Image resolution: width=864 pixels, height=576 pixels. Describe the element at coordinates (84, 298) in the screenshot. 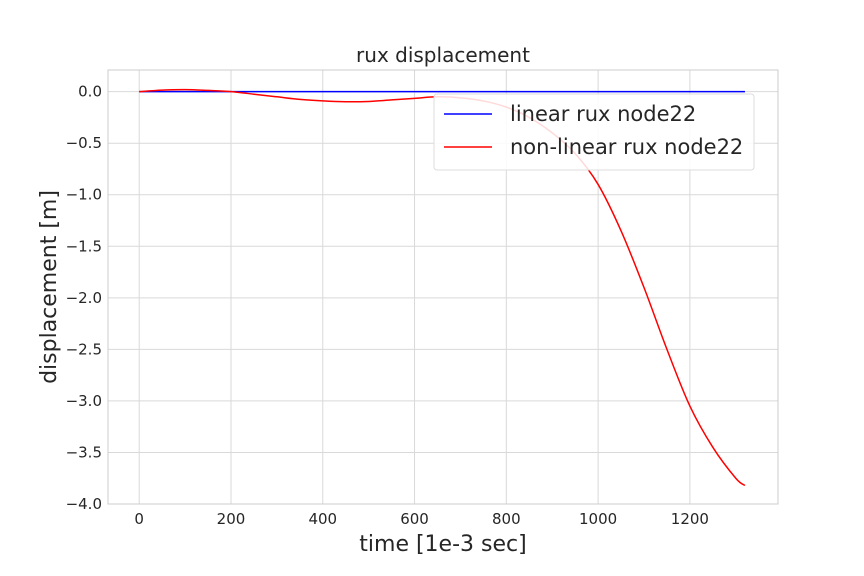

I see `y-tick-label: −2.0` at that location.